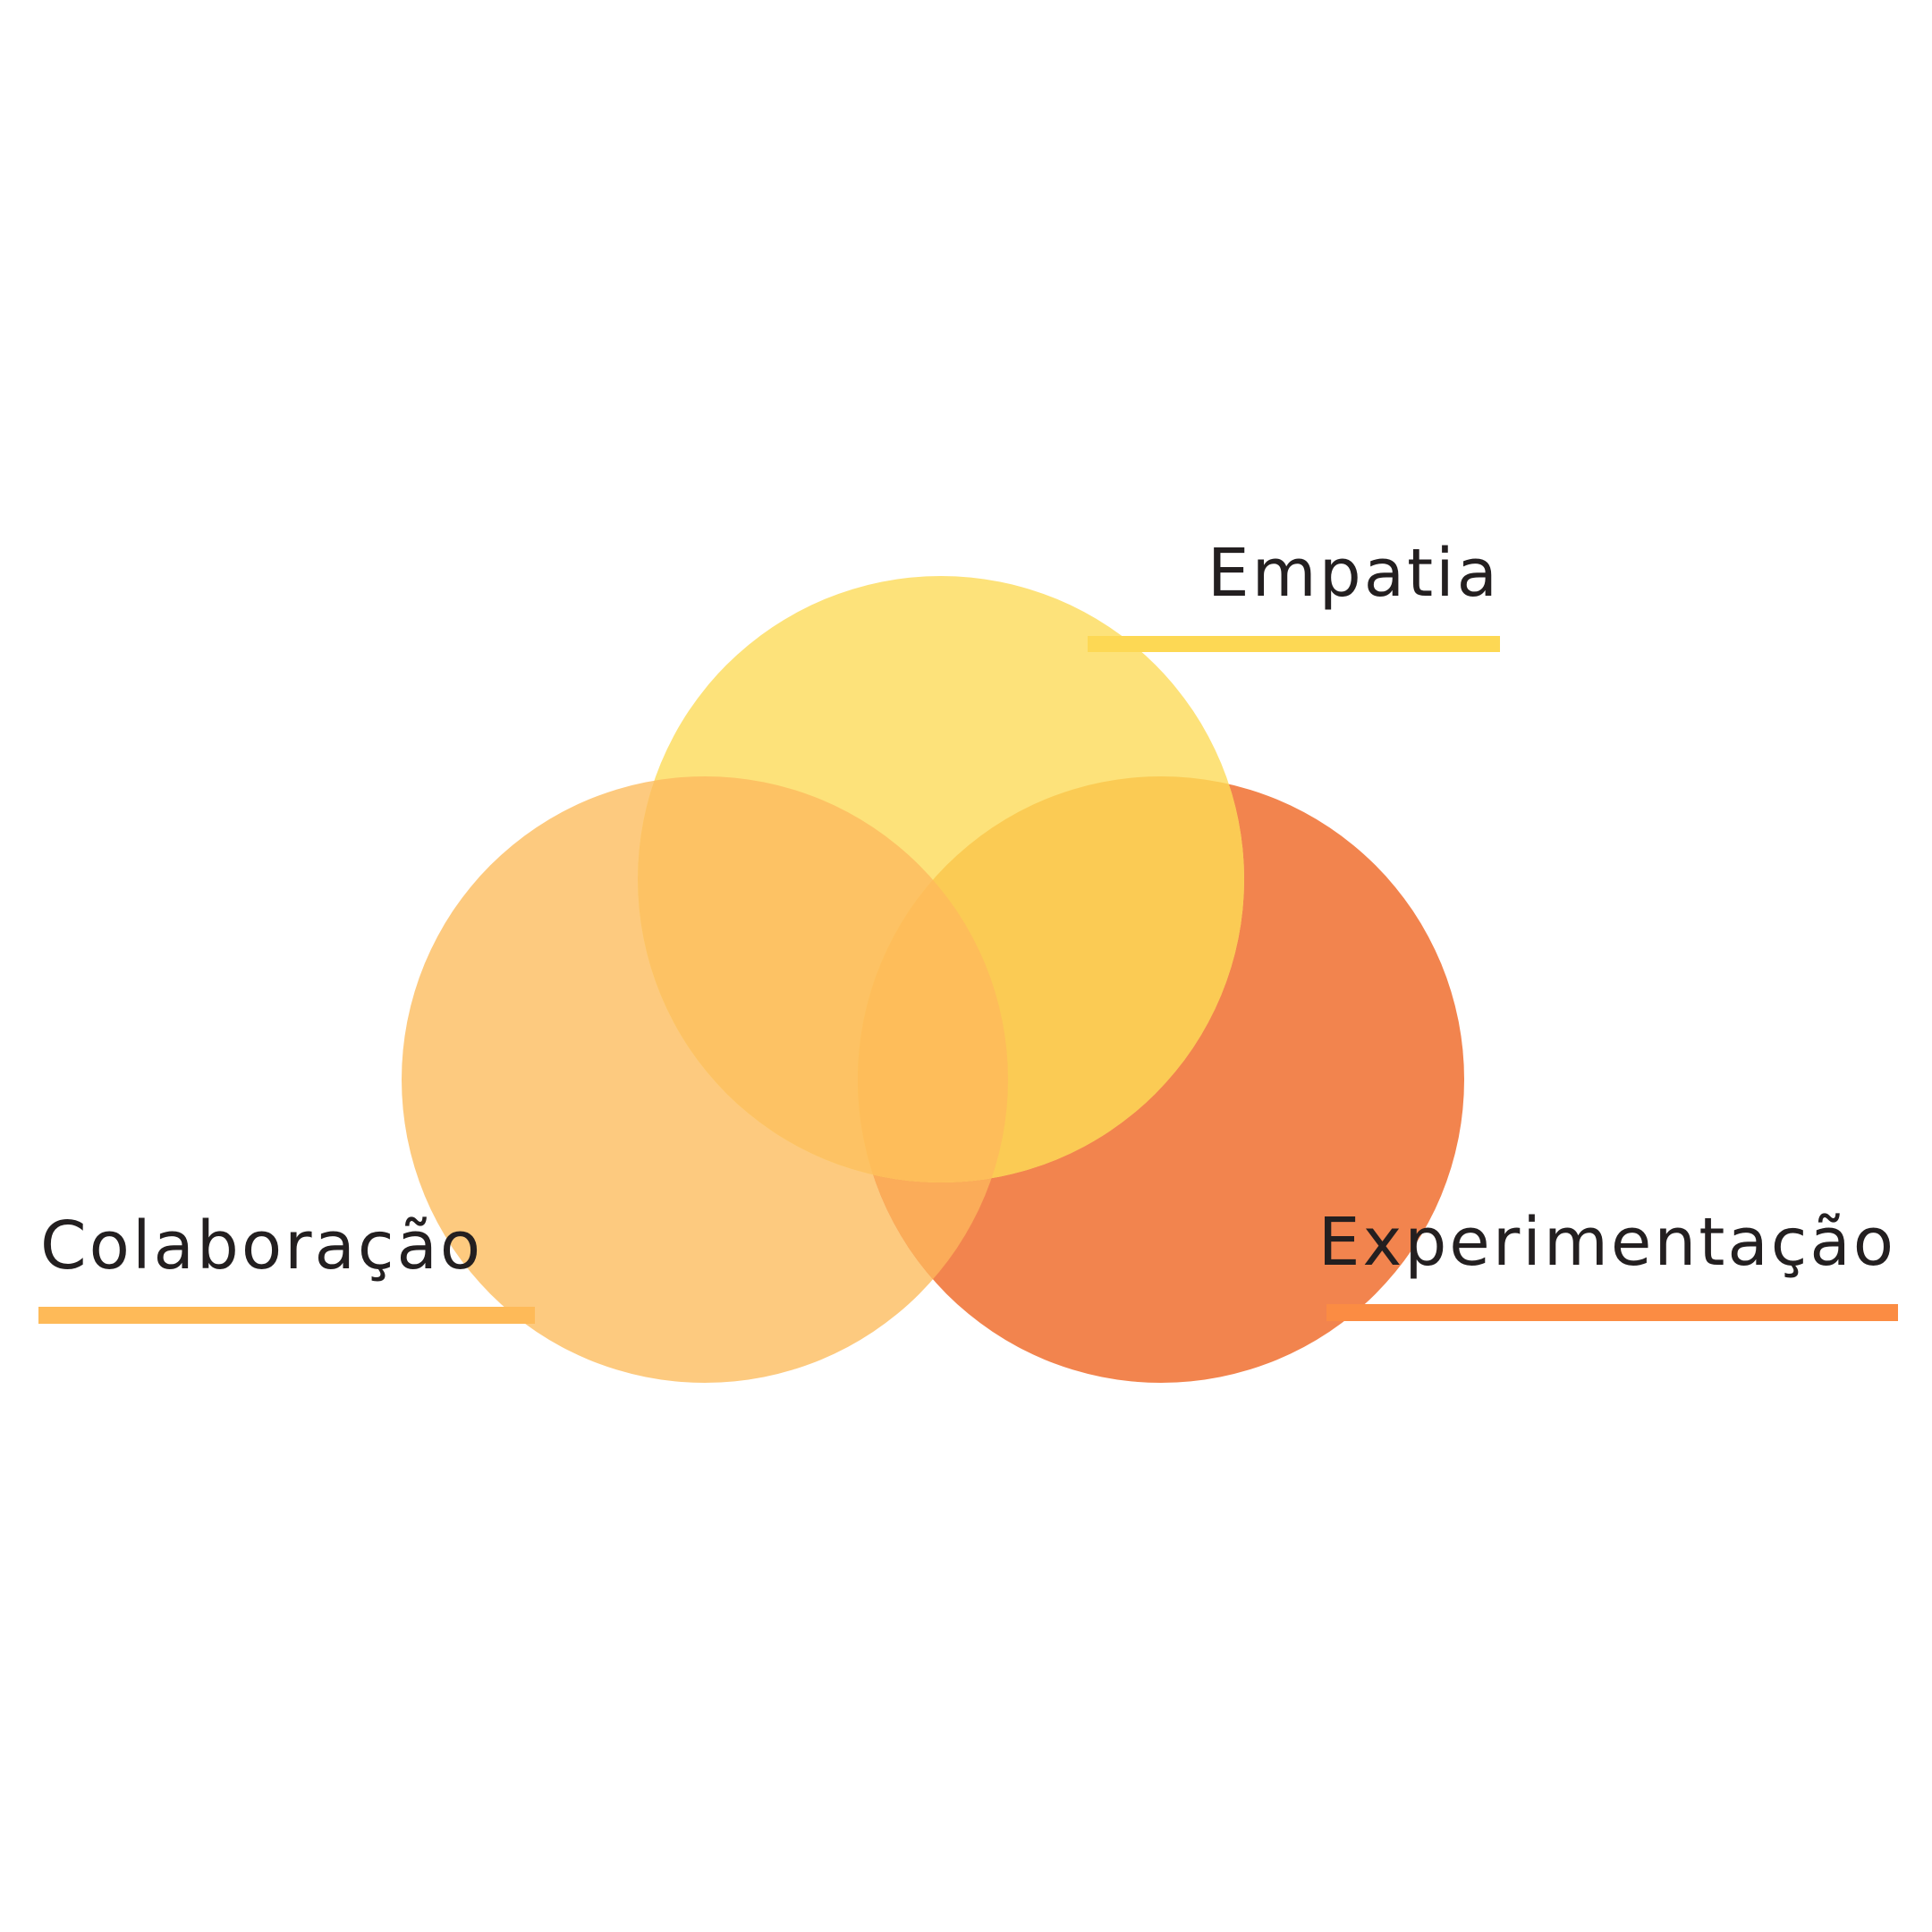 This screenshot has width=1932, height=1932. Describe the element at coordinates (286, 1315) in the screenshot. I see `colaboracao-underline` at that location.